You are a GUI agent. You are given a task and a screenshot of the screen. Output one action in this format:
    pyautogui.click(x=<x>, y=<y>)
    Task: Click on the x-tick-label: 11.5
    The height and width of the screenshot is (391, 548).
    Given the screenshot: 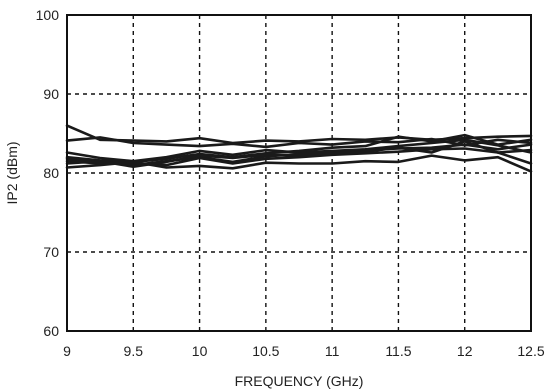 What is the action you would take?
    pyautogui.click(x=398, y=351)
    